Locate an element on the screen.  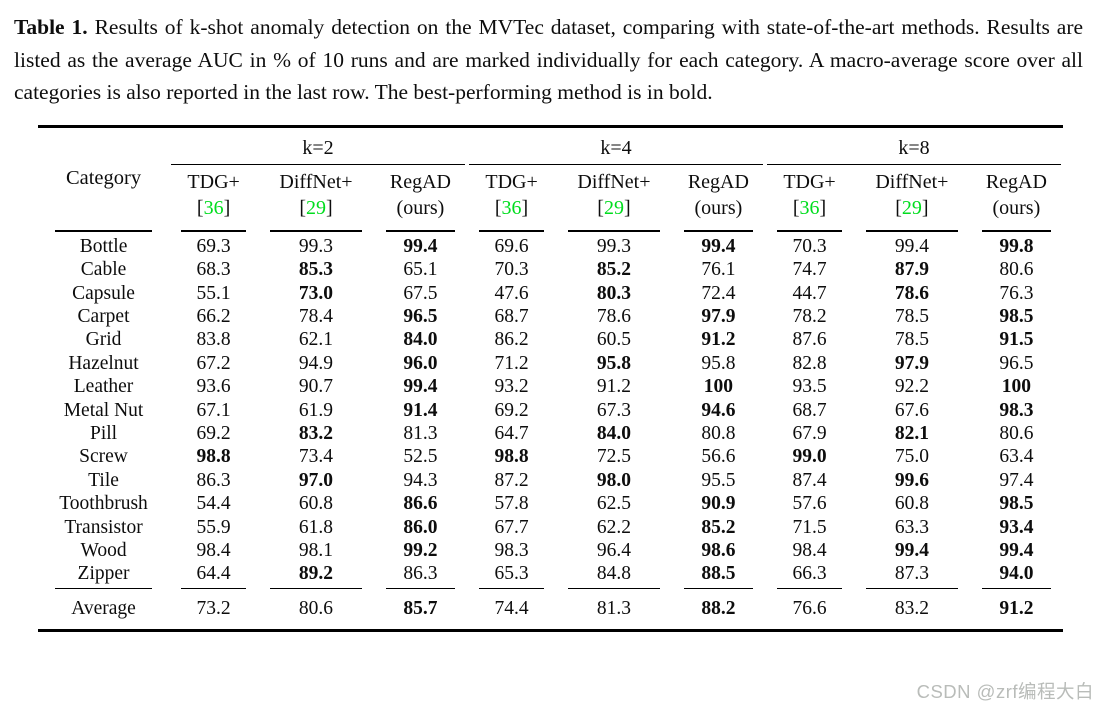
category-cell: Metal Nut is located at coordinates (103, 410).